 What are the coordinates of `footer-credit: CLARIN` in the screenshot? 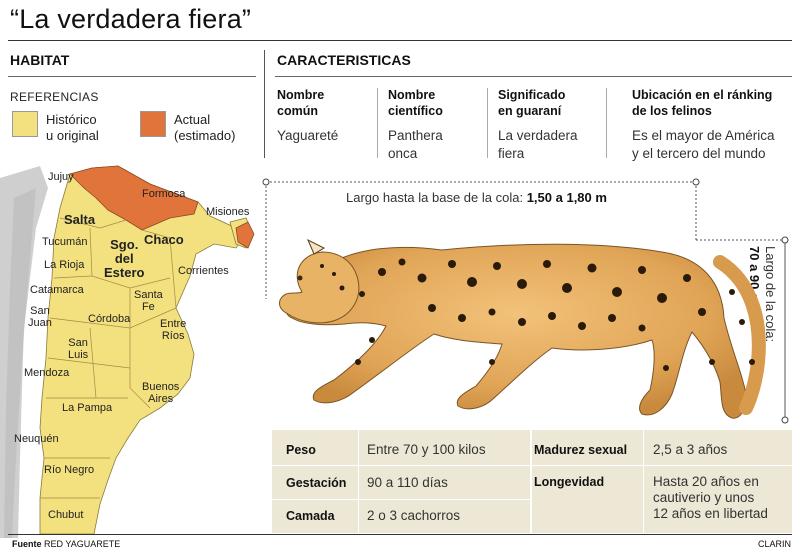 It's located at (775, 544).